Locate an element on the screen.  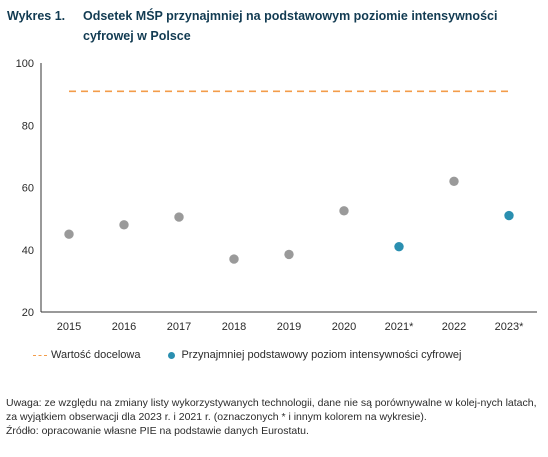
figure-title-line-2: cyfrowej w Polsce is located at coordinates (137, 36).